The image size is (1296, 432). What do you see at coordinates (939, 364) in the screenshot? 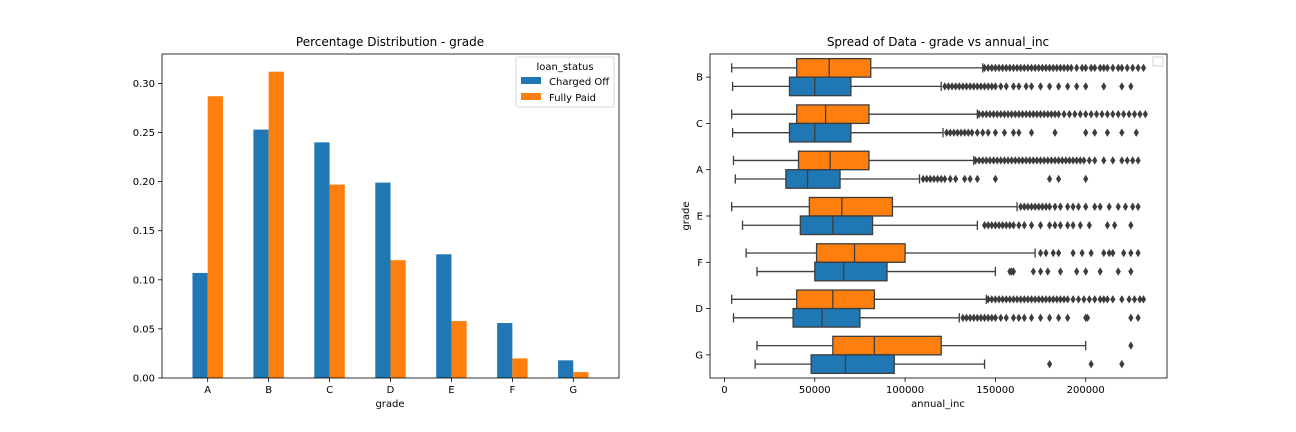
I see `box-G-charged-off` at bounding box center [939, 364].